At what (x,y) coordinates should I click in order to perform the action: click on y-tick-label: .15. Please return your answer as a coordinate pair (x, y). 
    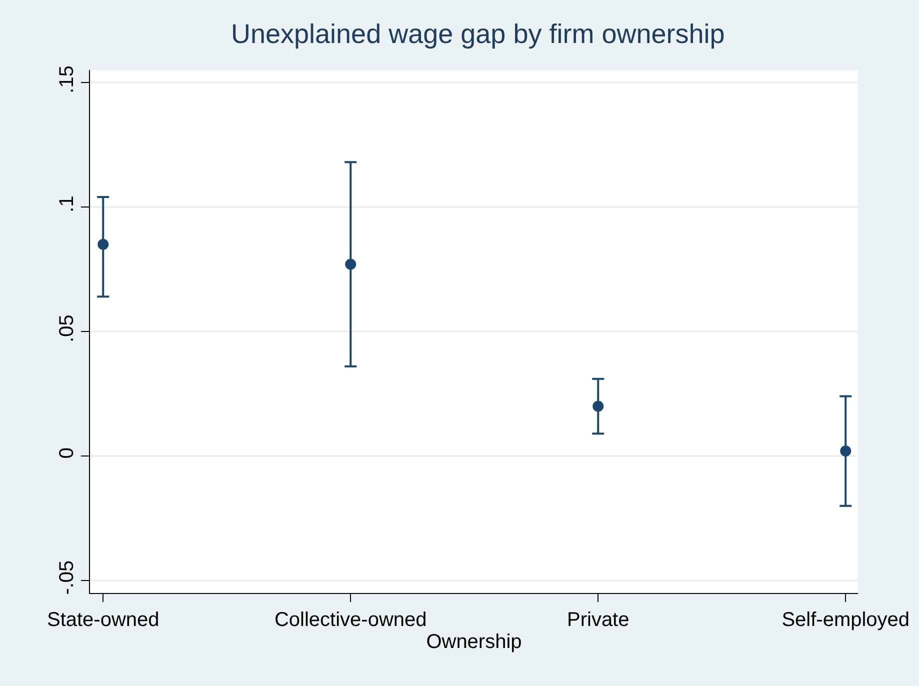
    Looking at the image, I should click on (67, 80).